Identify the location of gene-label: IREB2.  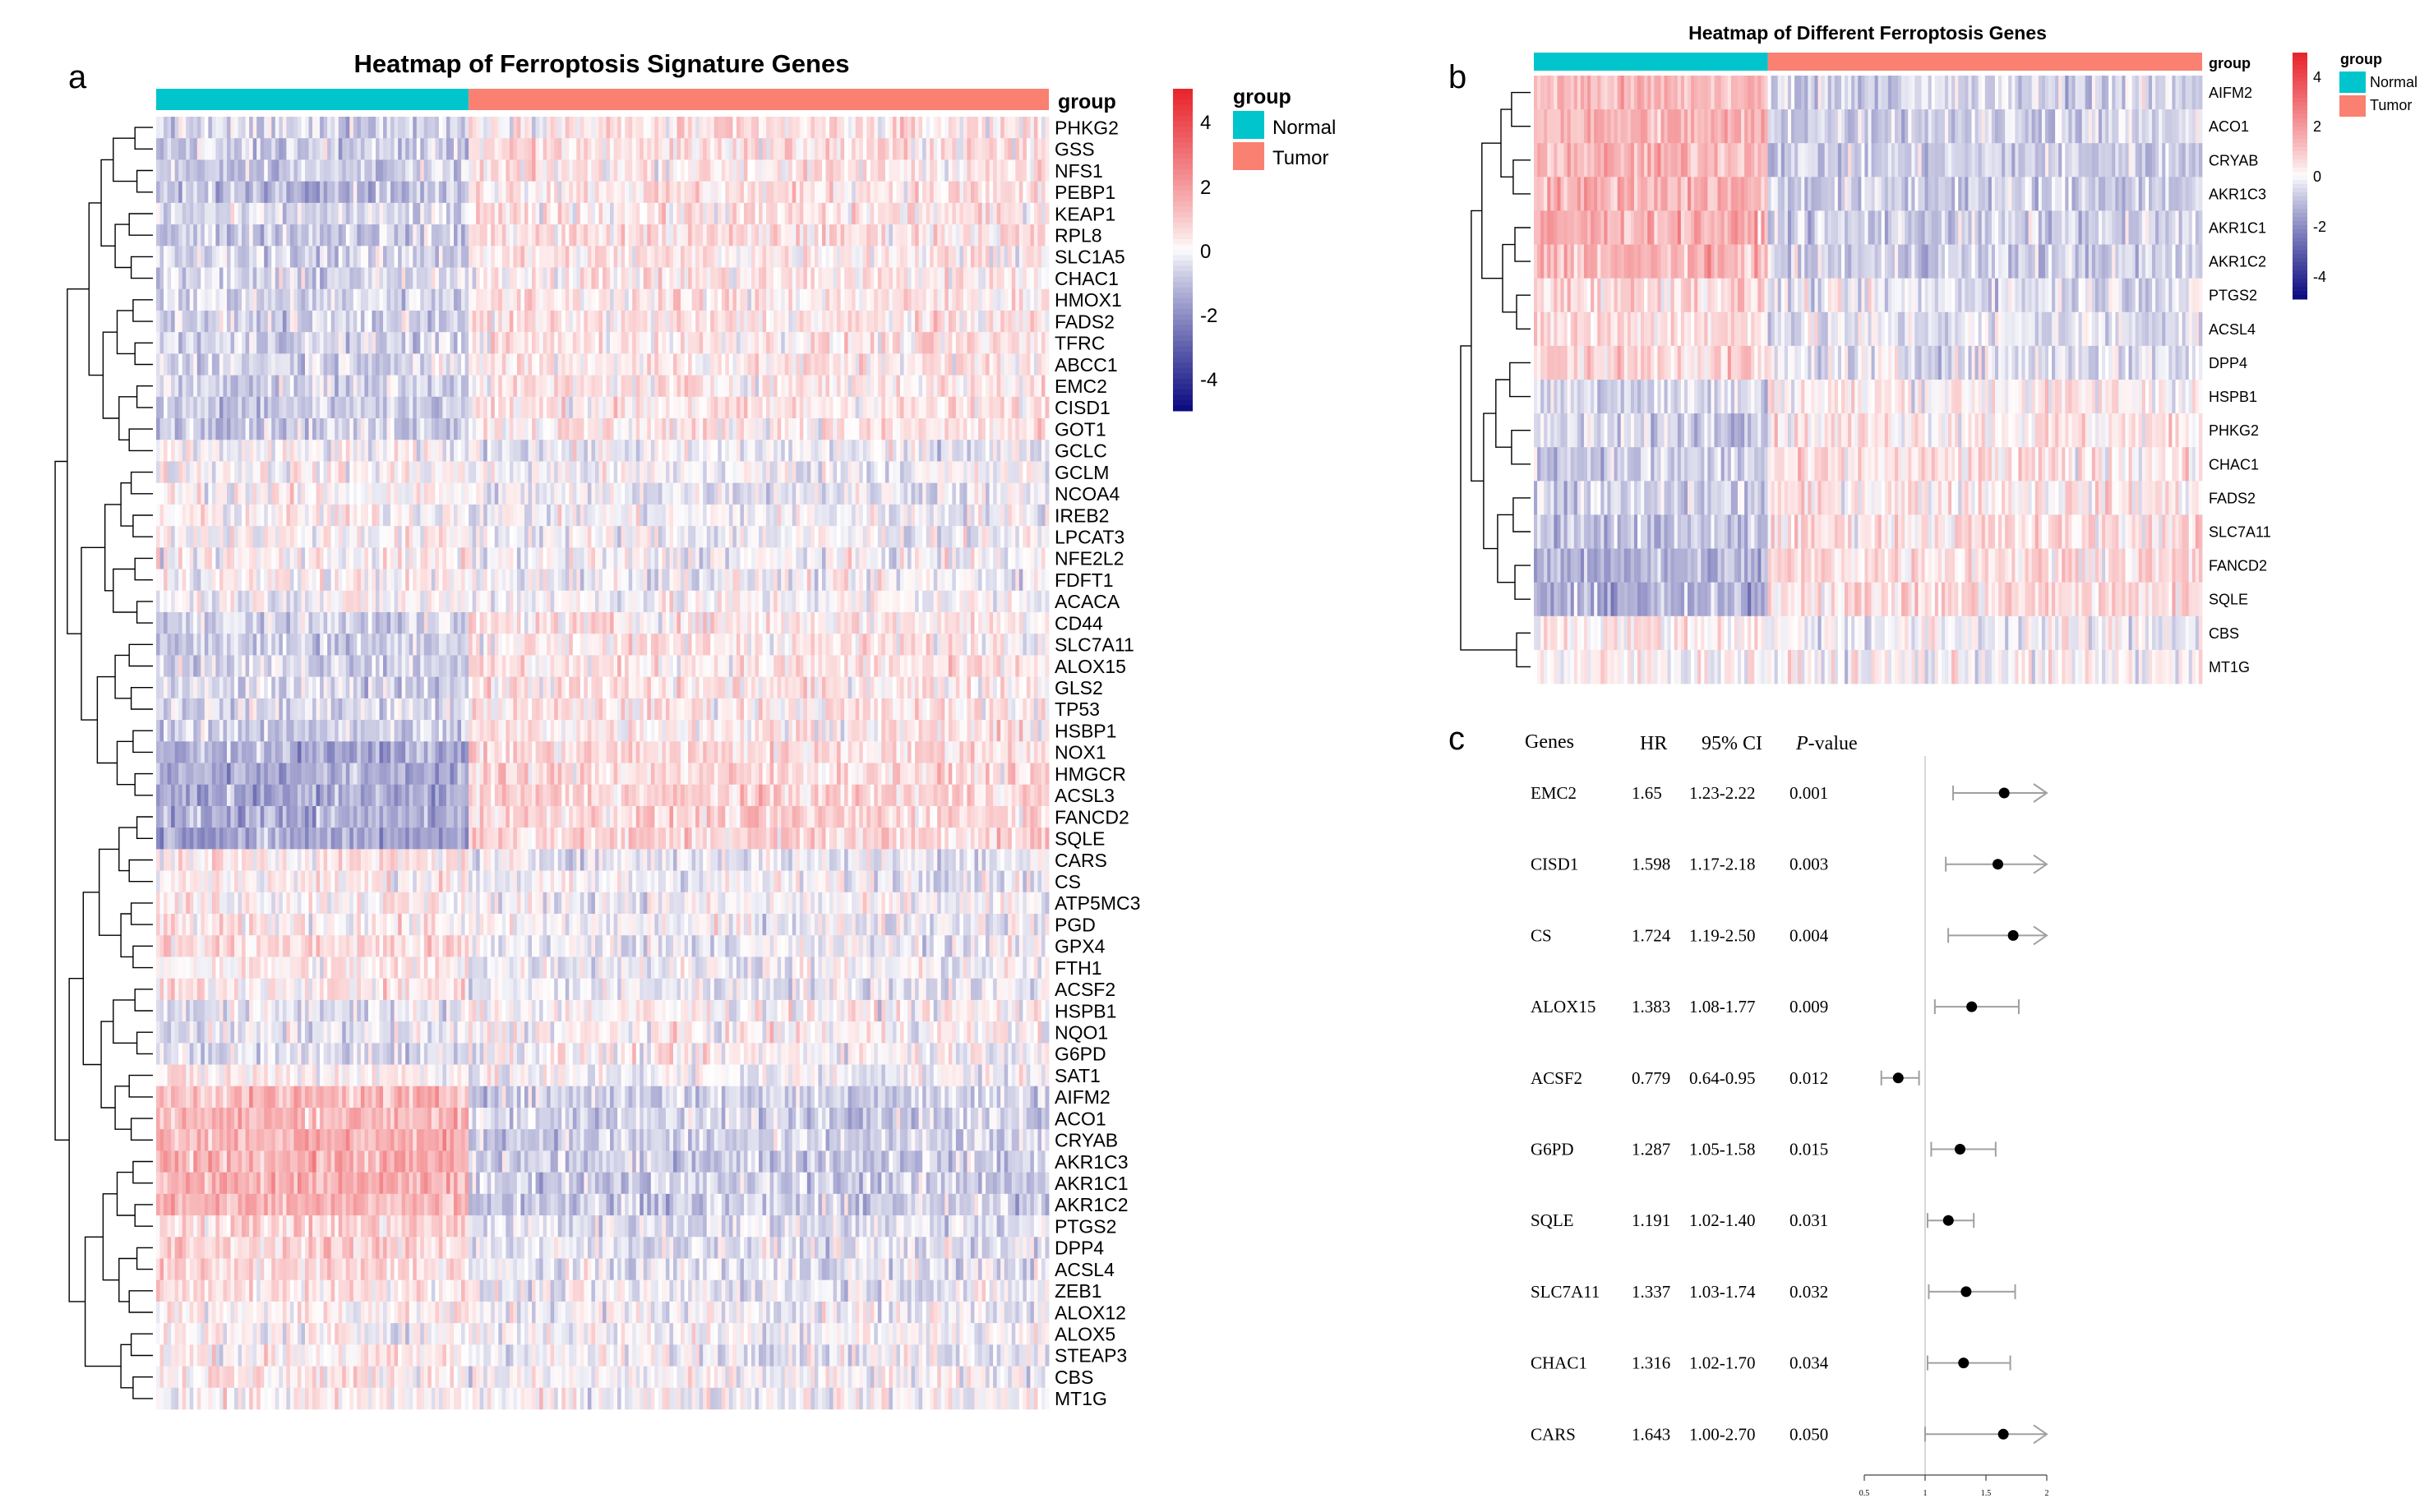
(1082, 515).